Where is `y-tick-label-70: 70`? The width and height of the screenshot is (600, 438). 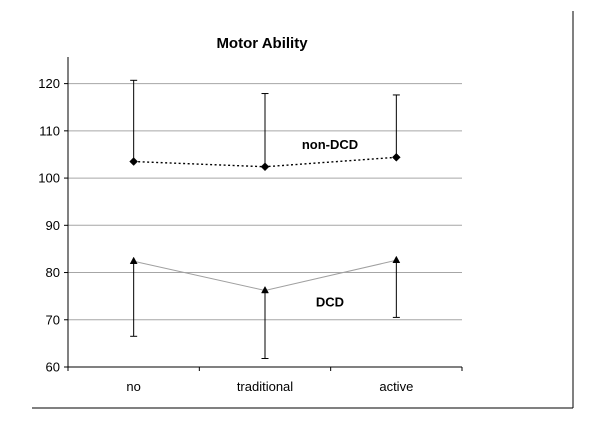
y-tick-label-70: 70 is located at coordinates (53, 319).